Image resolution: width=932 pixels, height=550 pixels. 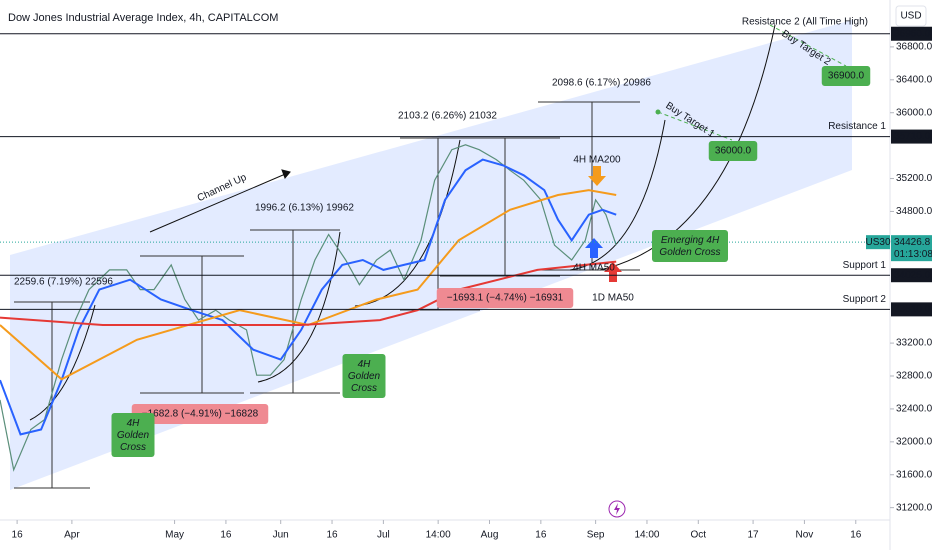 I want to click on symbol: US30, so click(x=877, y=242).